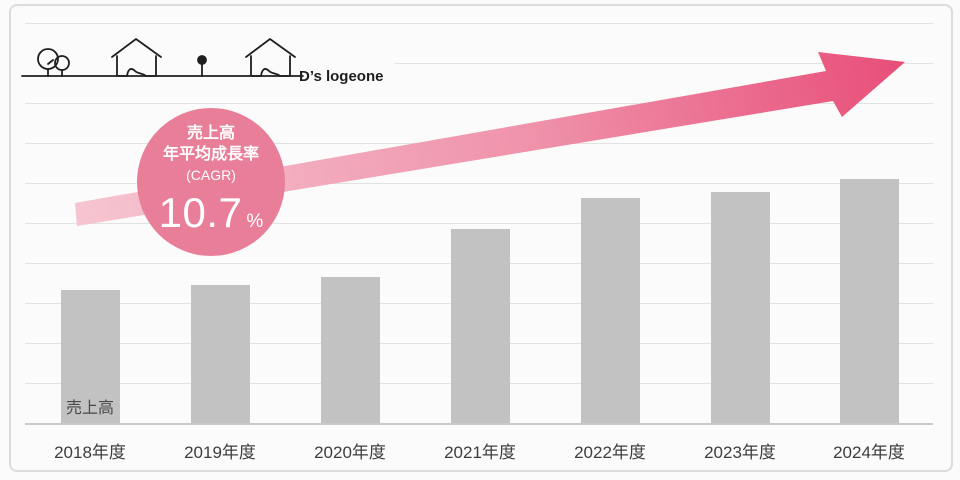 Image resolution: width=960 pixels, height=480 pixels. What do you see at coordinates (350, 350) in the screenshot?
I see `bar-2020年度` at bounding box center [350, 350].